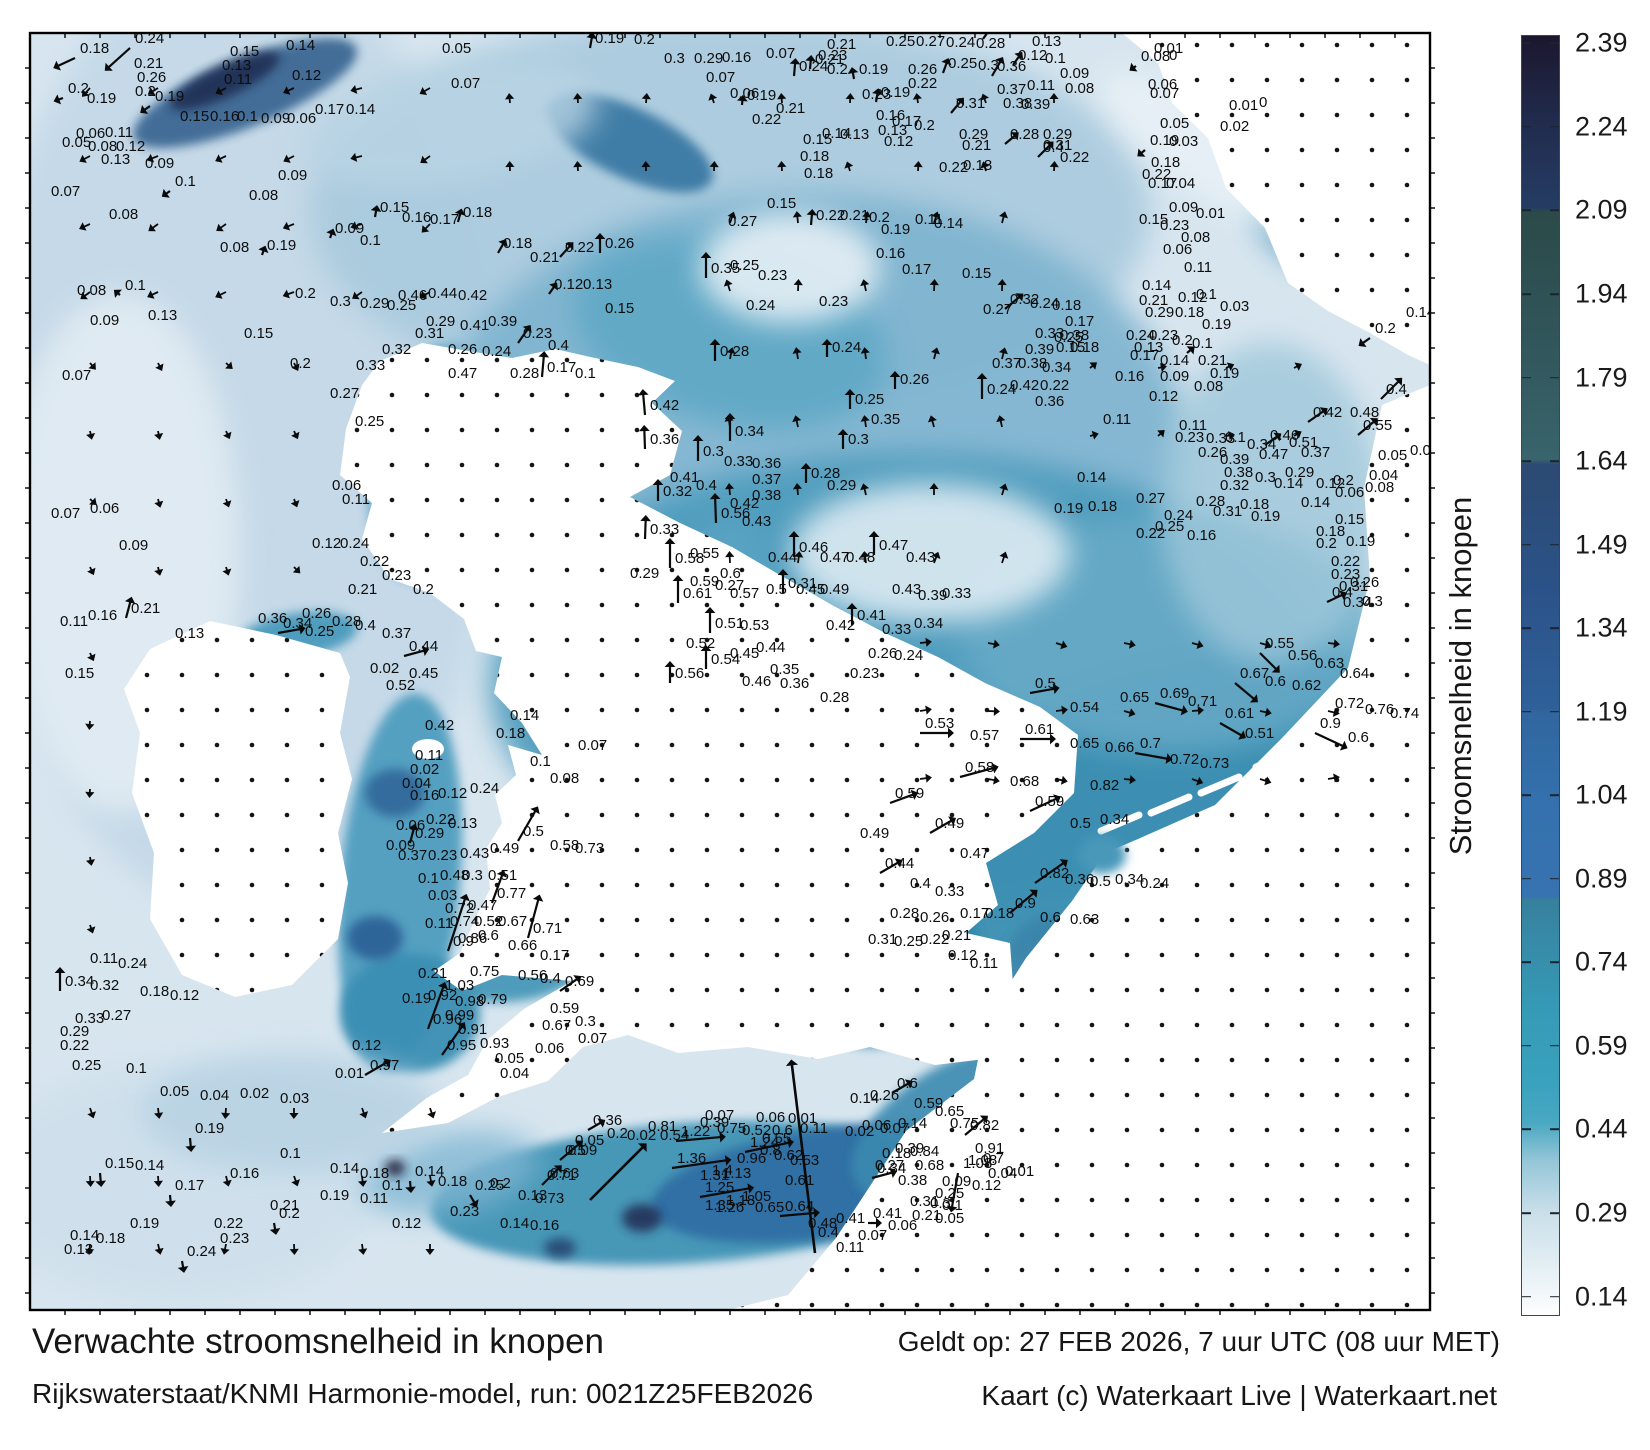  I want to click on current-value-label: 0.48, so click(860, 557).